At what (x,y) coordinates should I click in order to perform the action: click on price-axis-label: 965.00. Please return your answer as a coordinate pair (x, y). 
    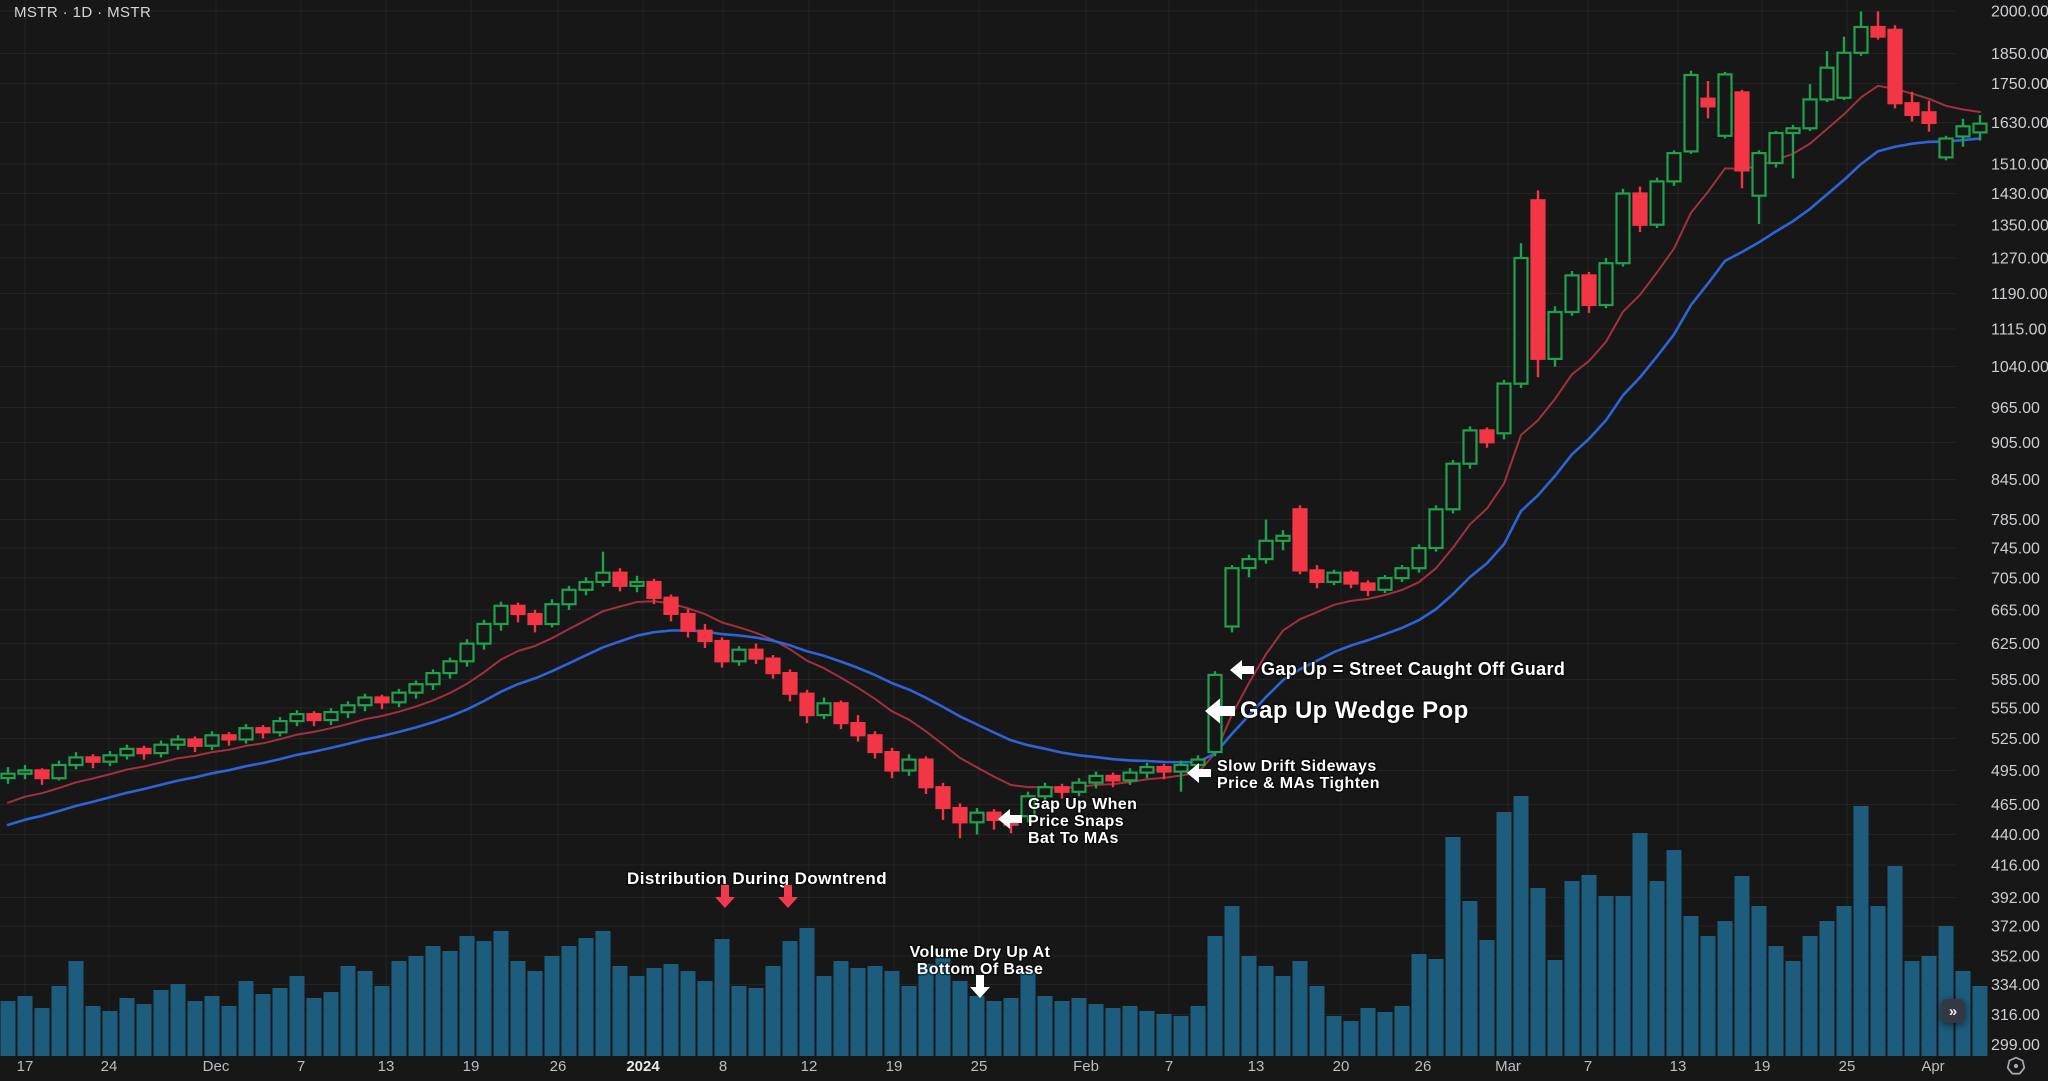
    Looking at the image, I should click on (2015, 408).